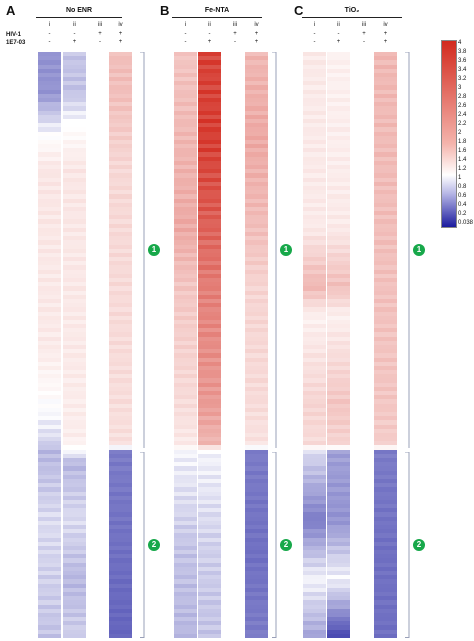 The image size is (474, 641). I want to click on column-label: iii, so click(235, 25).